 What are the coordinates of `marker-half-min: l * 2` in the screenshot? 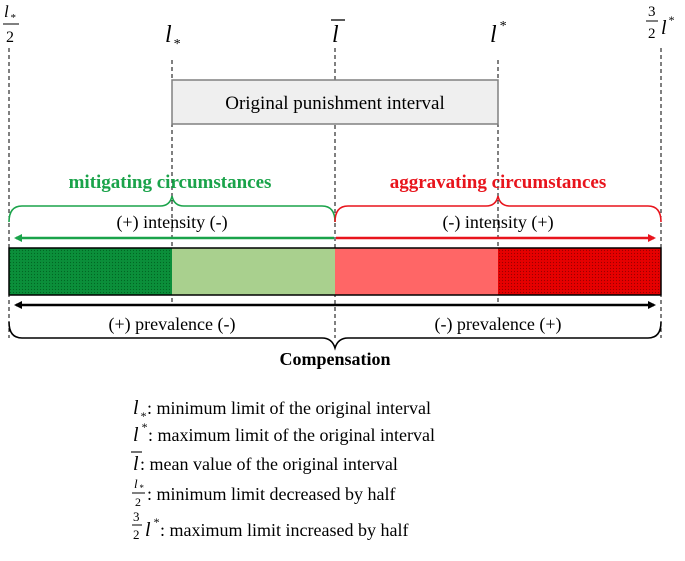 It's located at (11, 24).